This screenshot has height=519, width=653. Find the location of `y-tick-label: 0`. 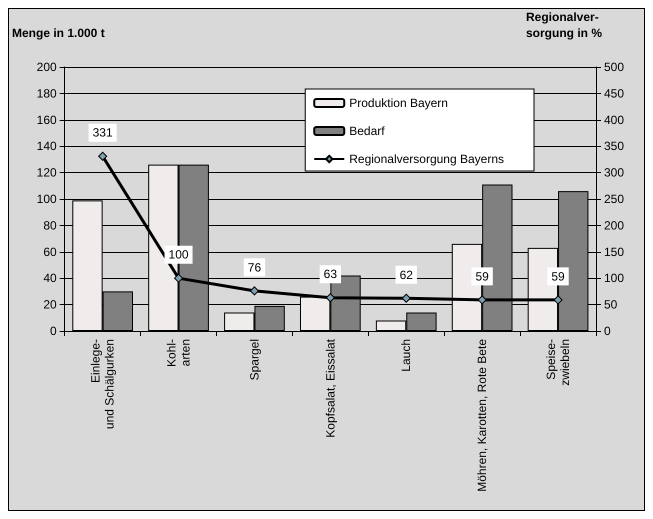

y-tick-label: 0 is located at coordinates (54, 331).